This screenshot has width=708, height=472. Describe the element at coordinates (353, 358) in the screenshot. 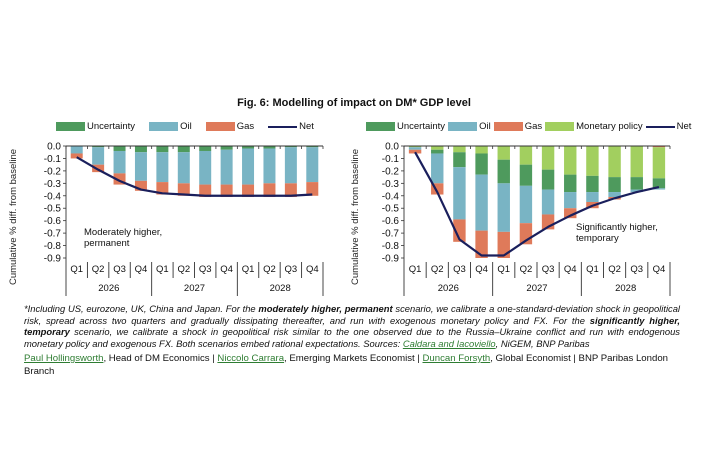

I see `author-role: , Emerging Markets Economist |` at that location.